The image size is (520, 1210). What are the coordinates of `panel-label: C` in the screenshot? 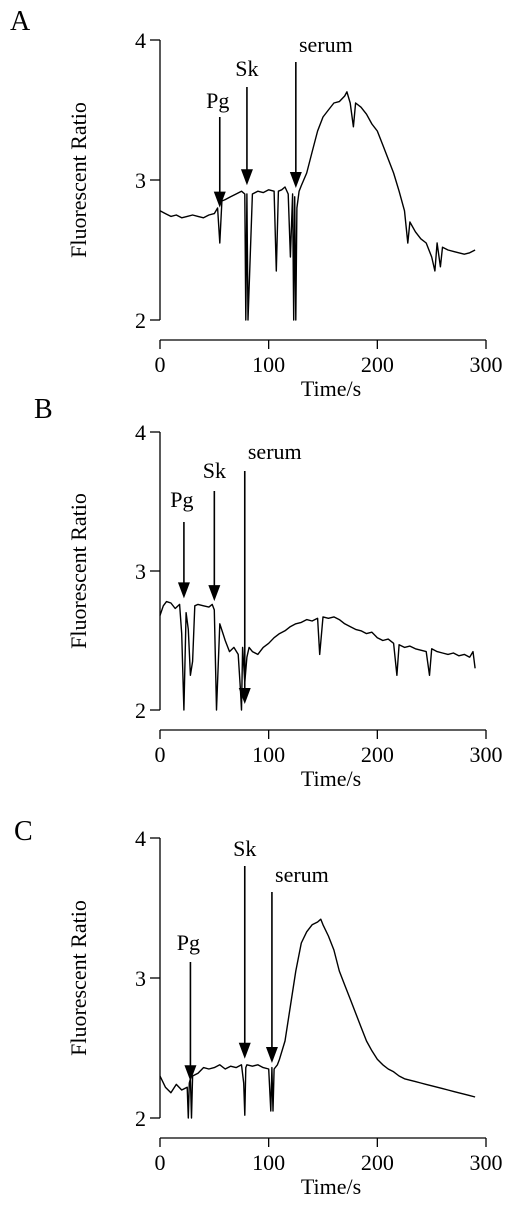 It's located at (23, 831).